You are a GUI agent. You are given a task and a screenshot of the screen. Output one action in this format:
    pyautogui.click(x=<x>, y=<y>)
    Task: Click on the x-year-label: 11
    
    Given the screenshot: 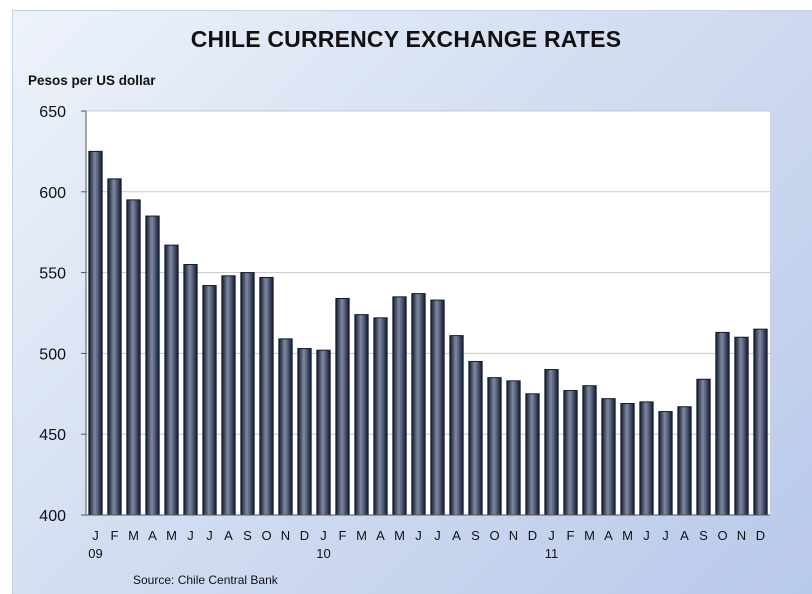 What is the action you would take?
    pyautogui.click(x=552, y=553)
    